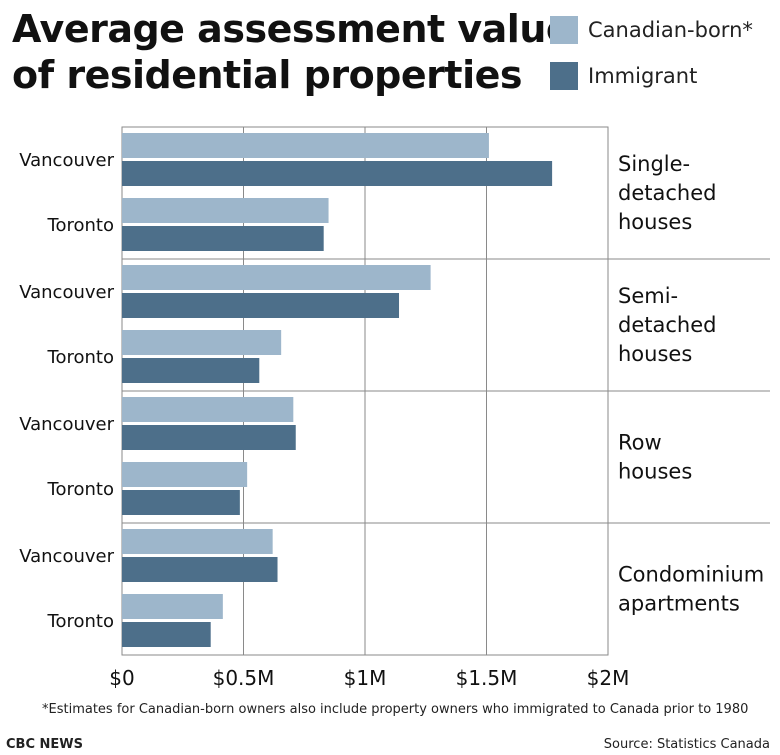  Describe the element at coordinates (670, 30) in the screenshot. I see `legend-label-canadian-born: Canadian-born*` at that location.